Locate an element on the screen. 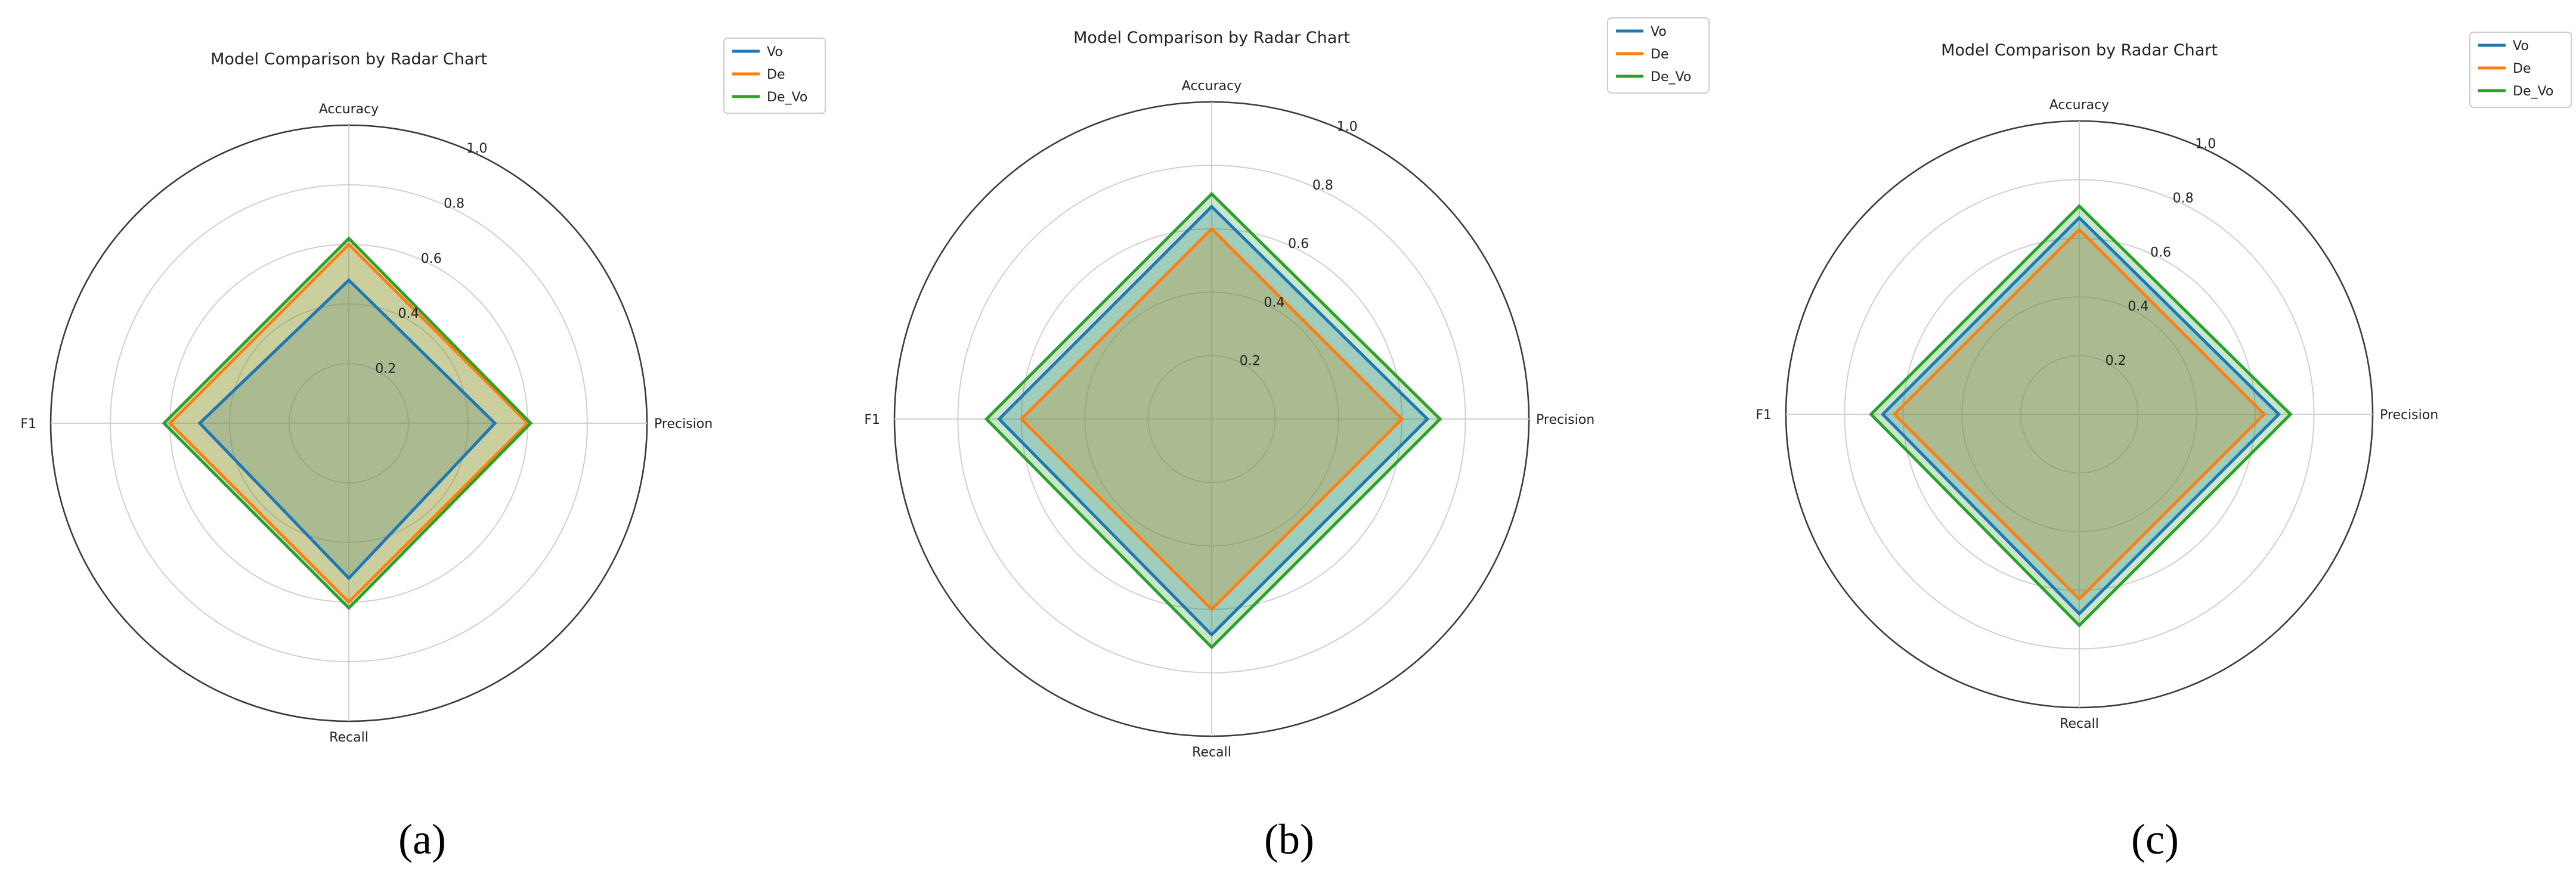 The height and width of the screenshot is (884, 2576). panel-caption: (b) is located at coordinates (1289, 839).